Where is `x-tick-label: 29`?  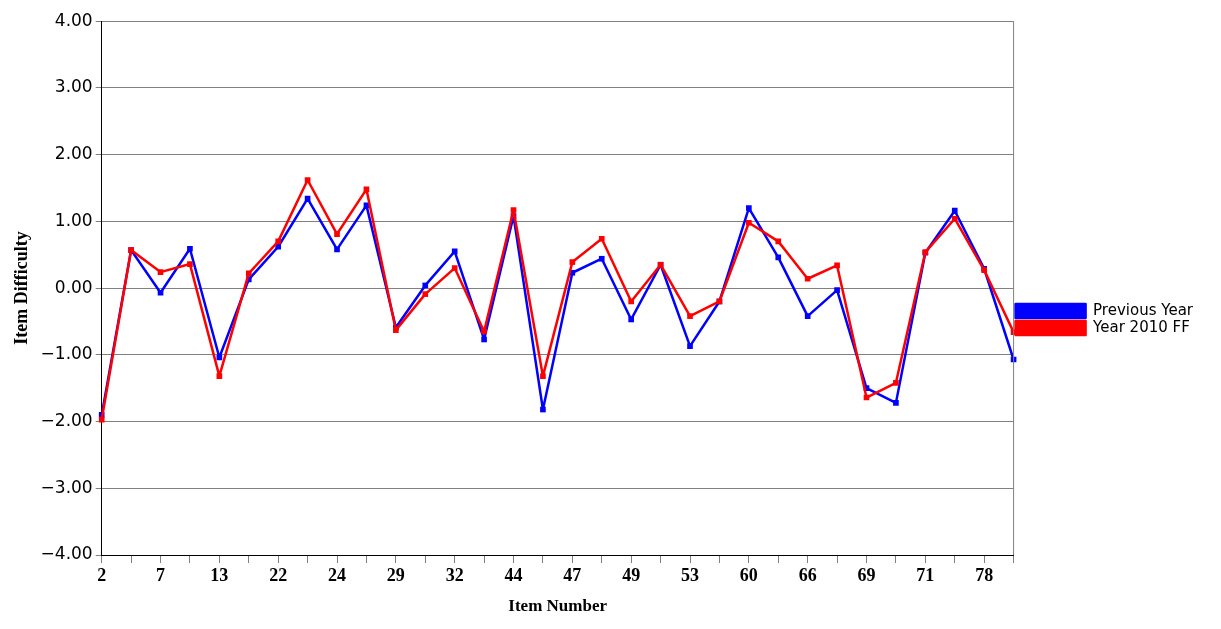
x-tick-label: 29 is located at coordinates (395, 575).